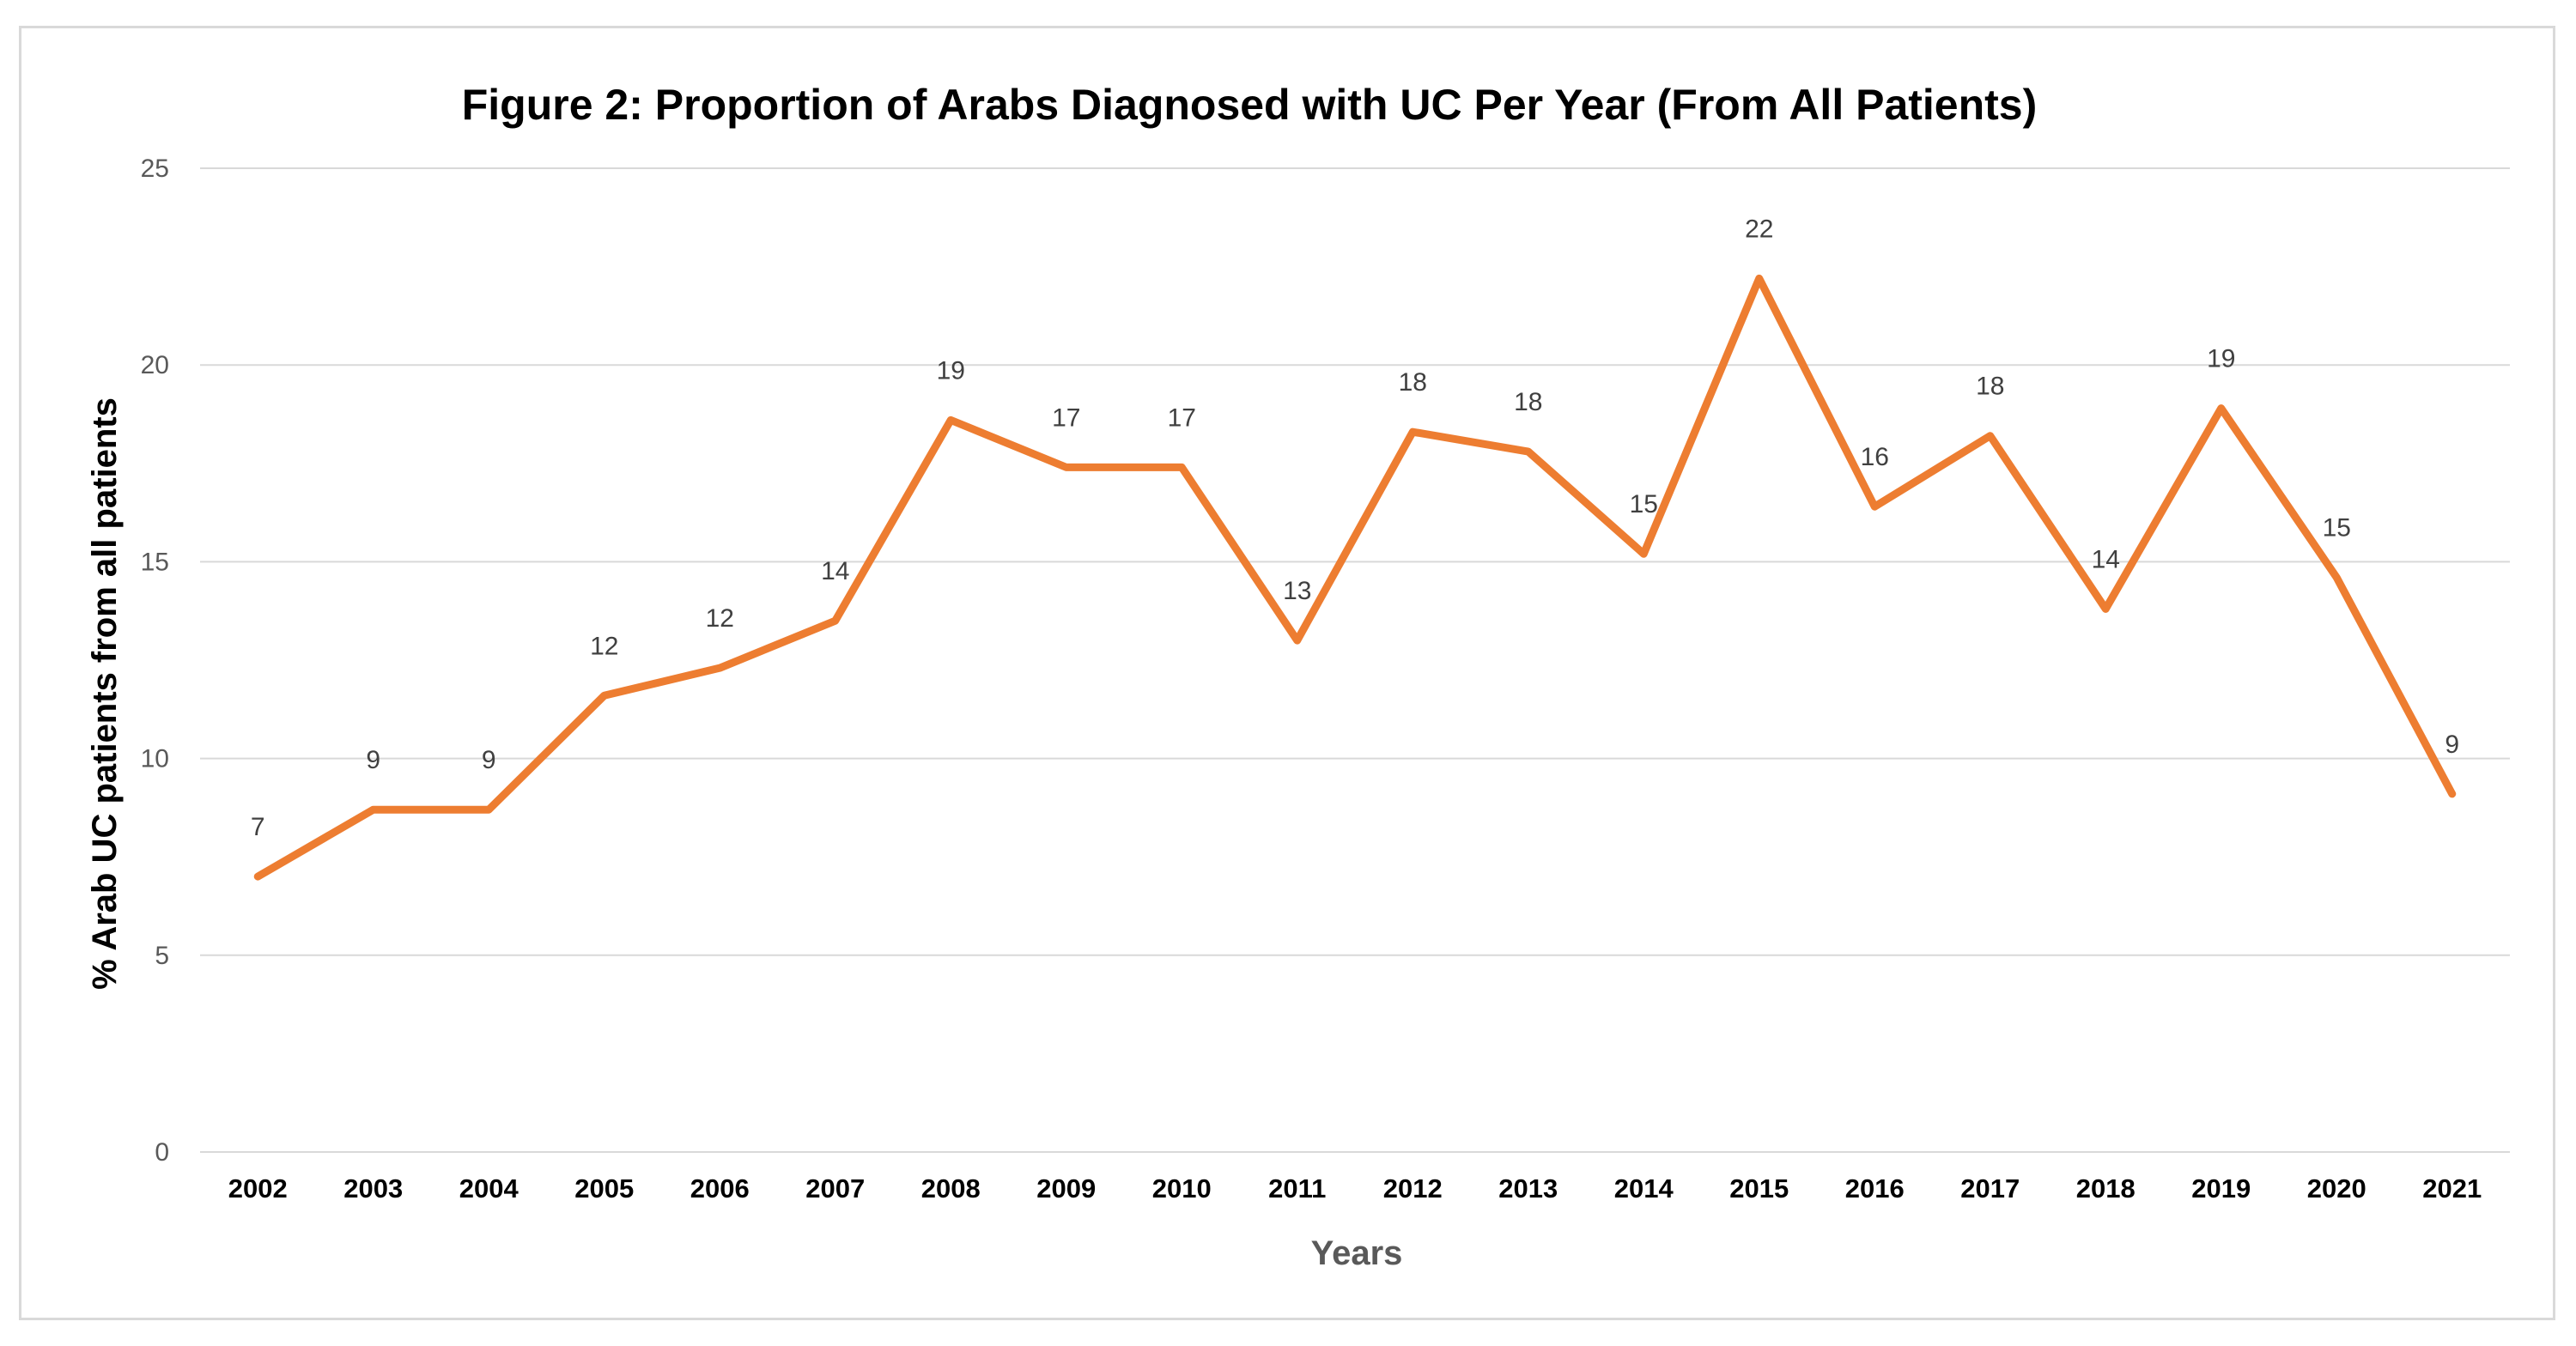  What do you see at coordinates (162, 1152) in the screenshot?
I see `y-tick-label: 0` at bounding box center [162, 1152].